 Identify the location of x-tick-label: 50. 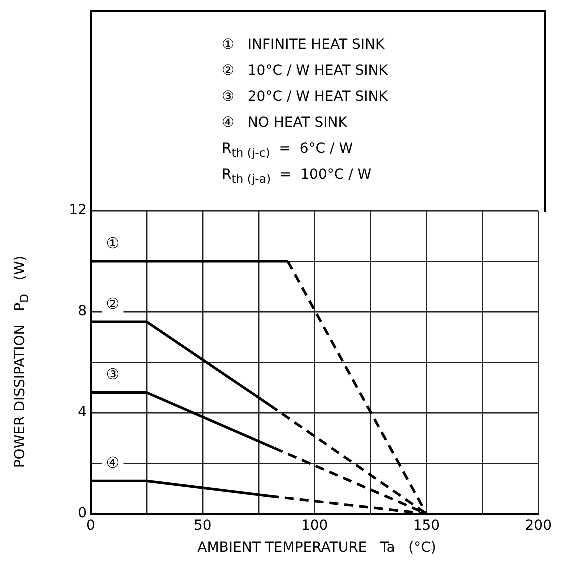
(203, 526).